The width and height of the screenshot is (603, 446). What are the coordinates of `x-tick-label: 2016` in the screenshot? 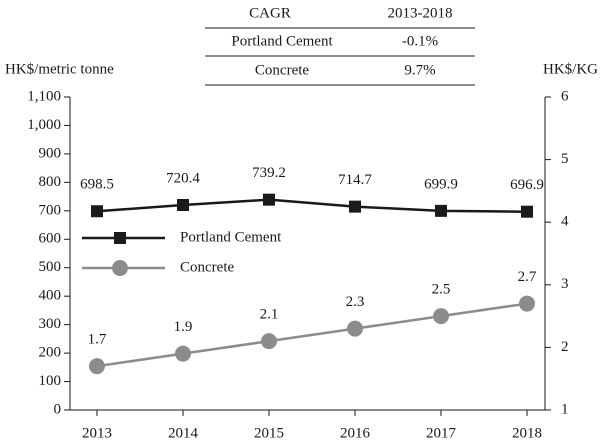 It's located at (355, 433).